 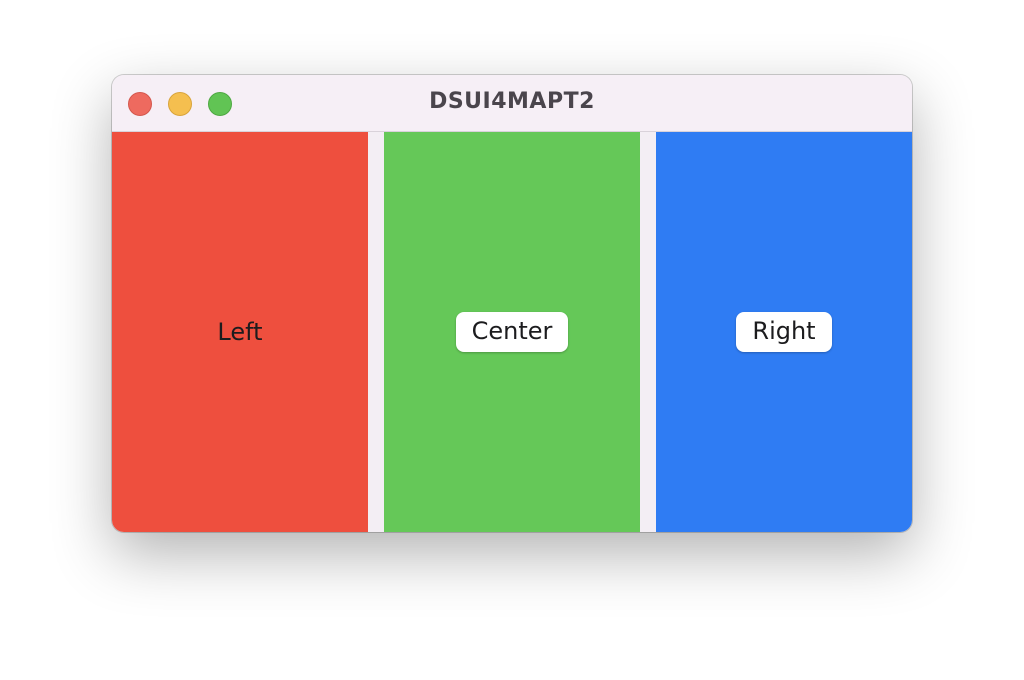 I want to click on right-panel: Right, so click(x=784, y=332).